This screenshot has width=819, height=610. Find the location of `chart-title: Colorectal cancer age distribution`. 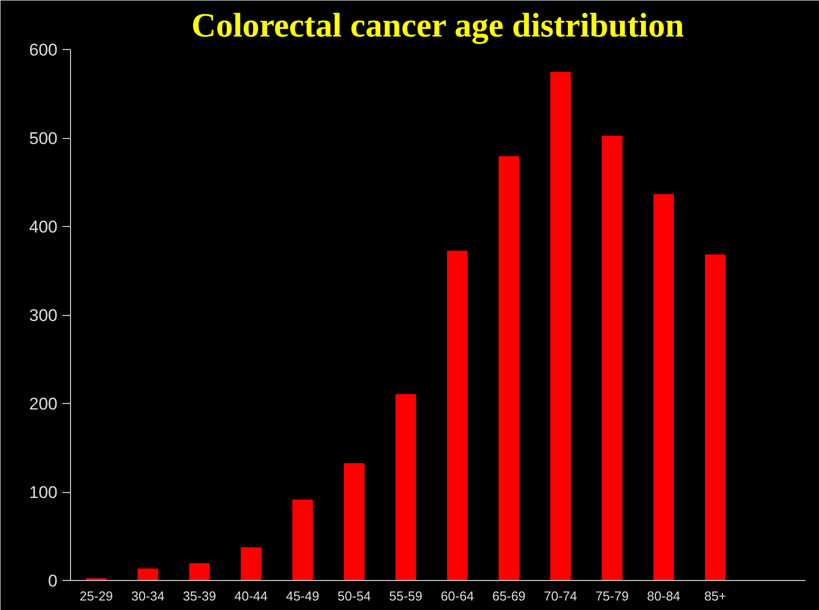

chart-title: Colorectal cancer age distribution is located at coordinates (437, 26).